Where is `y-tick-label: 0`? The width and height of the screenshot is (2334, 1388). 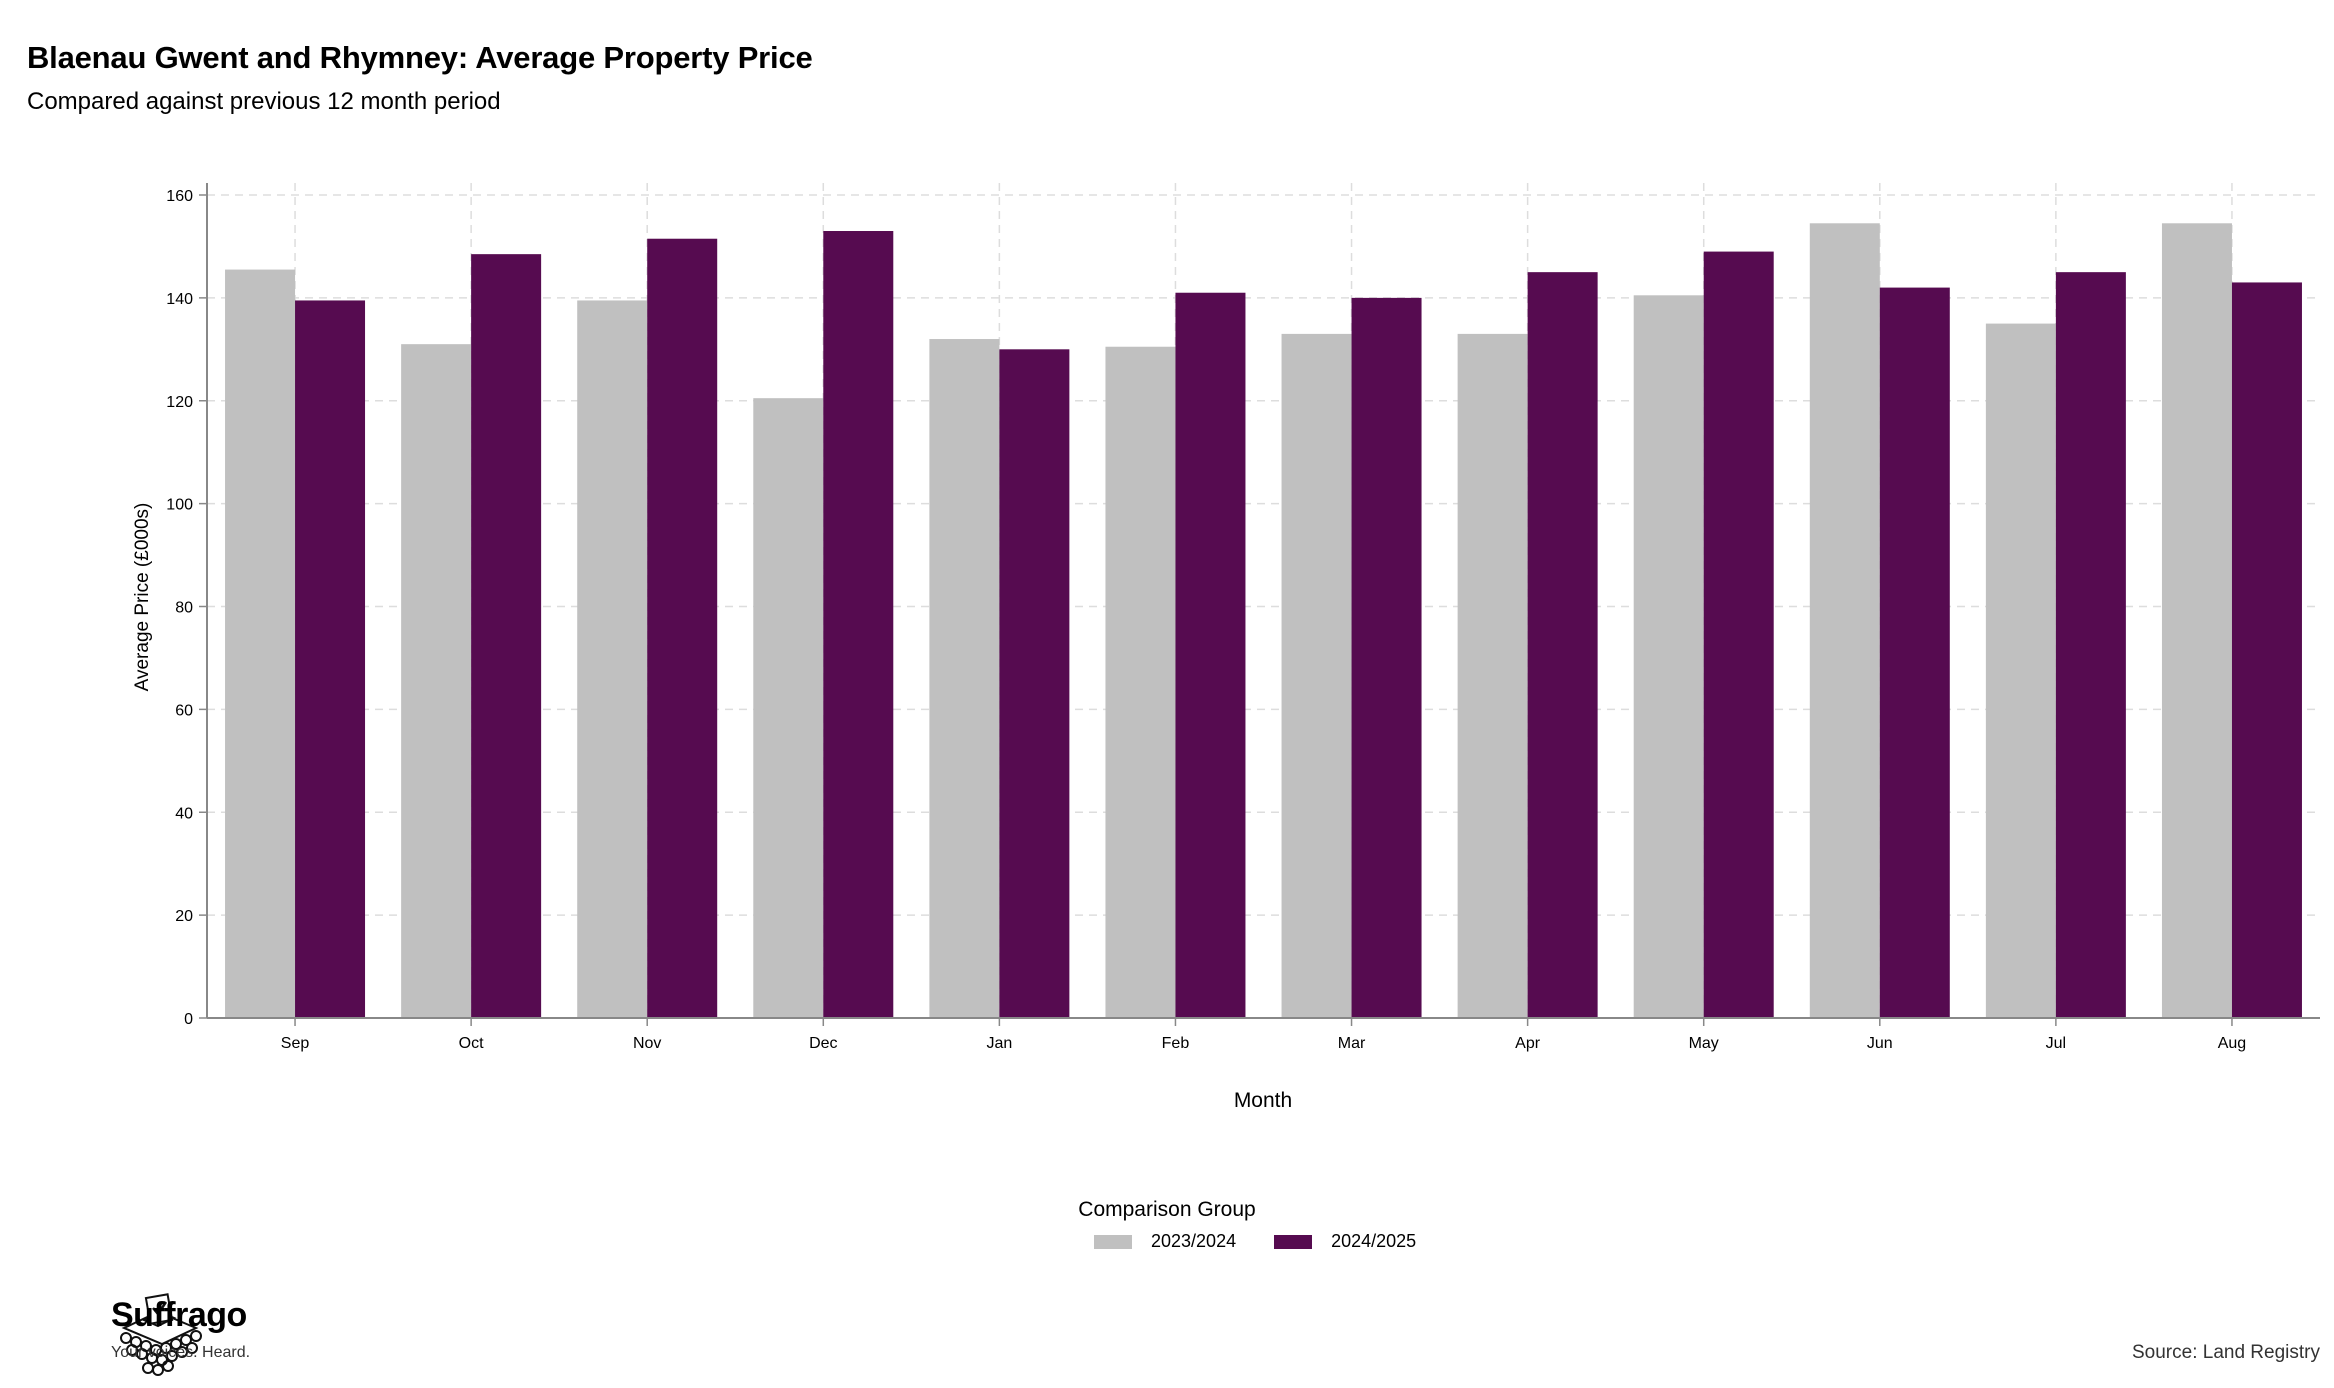 y-tick-label: 0 is located at coordinates (188, 1019).